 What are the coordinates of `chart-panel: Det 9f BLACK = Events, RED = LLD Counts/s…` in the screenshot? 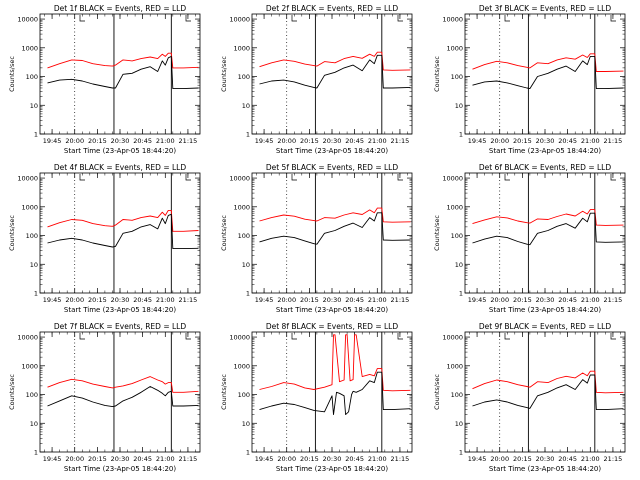 It's located at (529, 397).